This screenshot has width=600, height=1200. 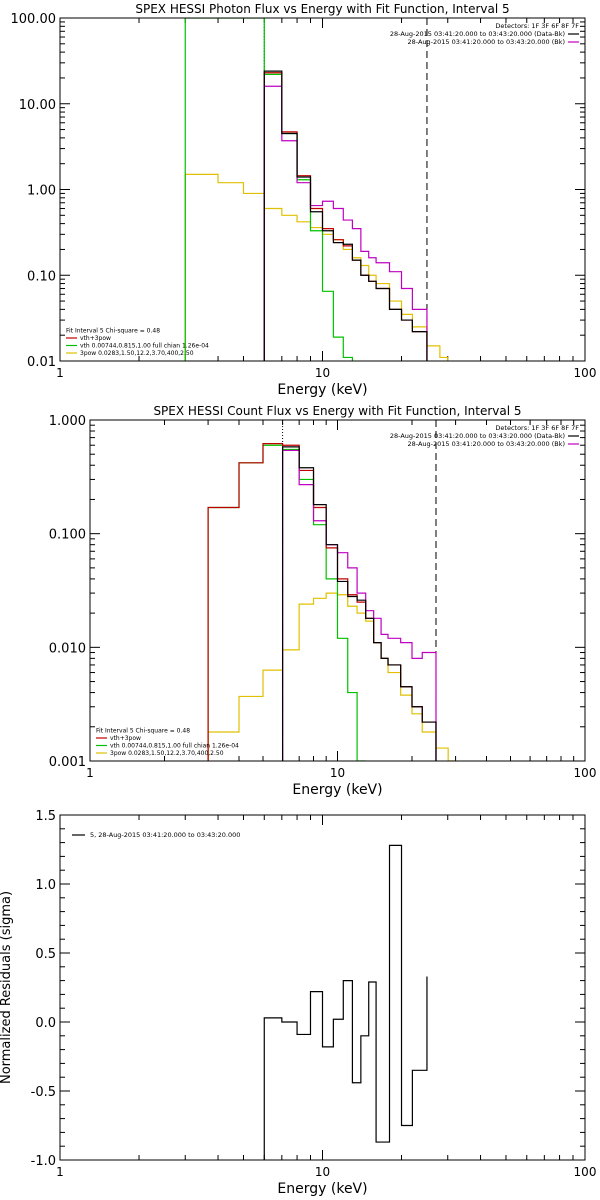 What do you see at coordinates (43, 1161) in the screenshot?
I see `y-tick-label: -1.0` at bounding box center [43, 1161].